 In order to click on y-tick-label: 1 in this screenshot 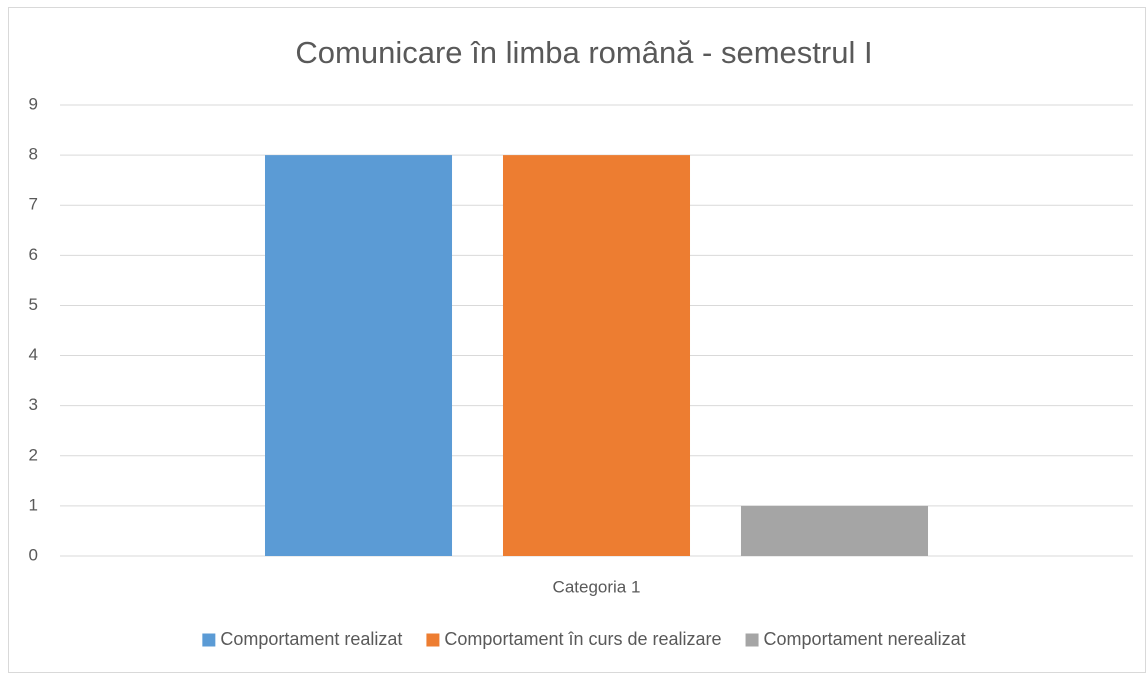, I will do `click(33, 504)`.